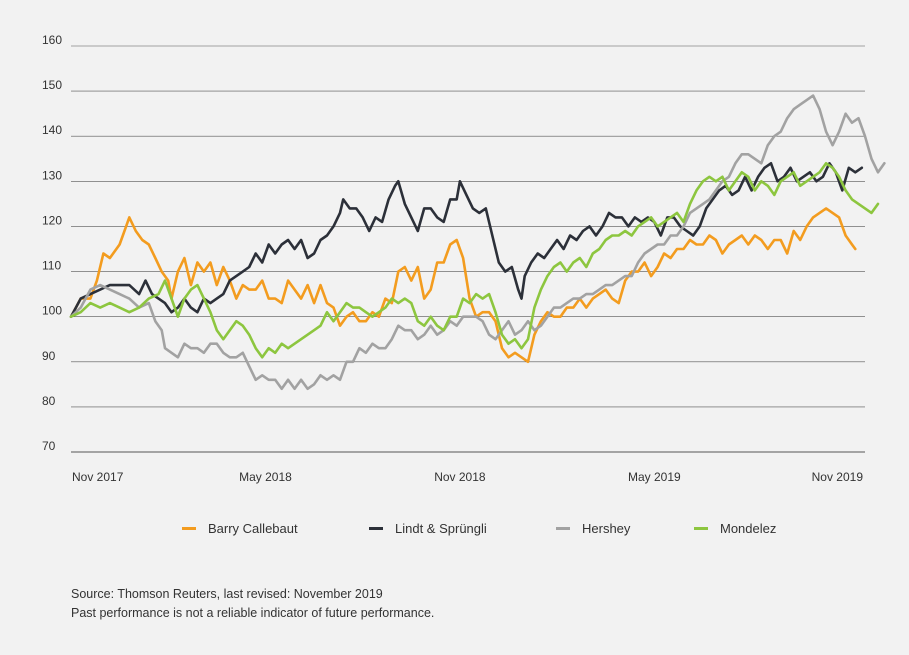 The width and height of the screenshot is (909, 655). I want to click on y-tick-label: 90, so click(49, 356).